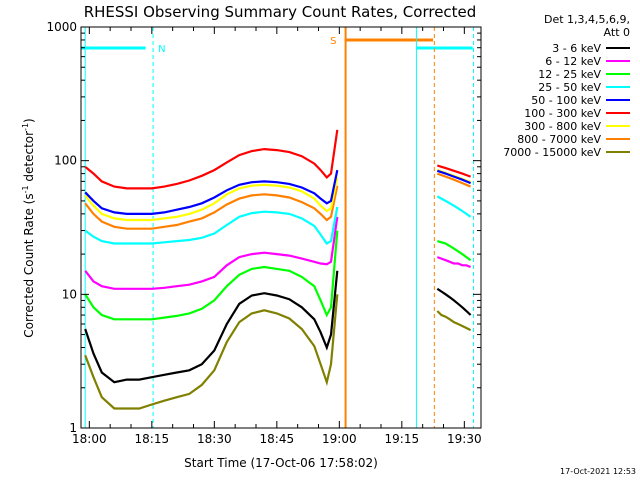 The width and height of the screenshot is (640, 480). I want to click on night-flag-label: N, so click(161, 49).